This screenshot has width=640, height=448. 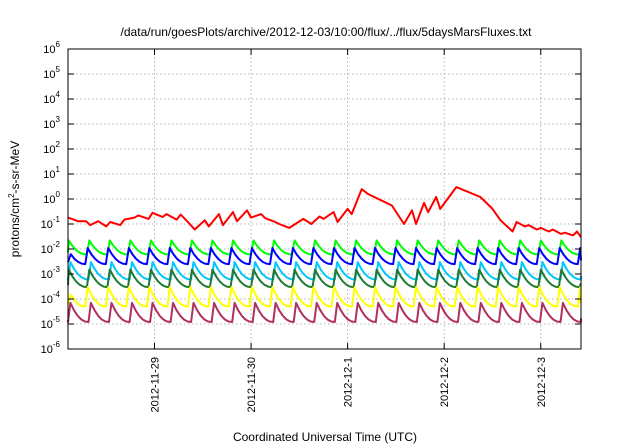 I want to click on y-tick-label: 10³, so click(x=51, y=123).